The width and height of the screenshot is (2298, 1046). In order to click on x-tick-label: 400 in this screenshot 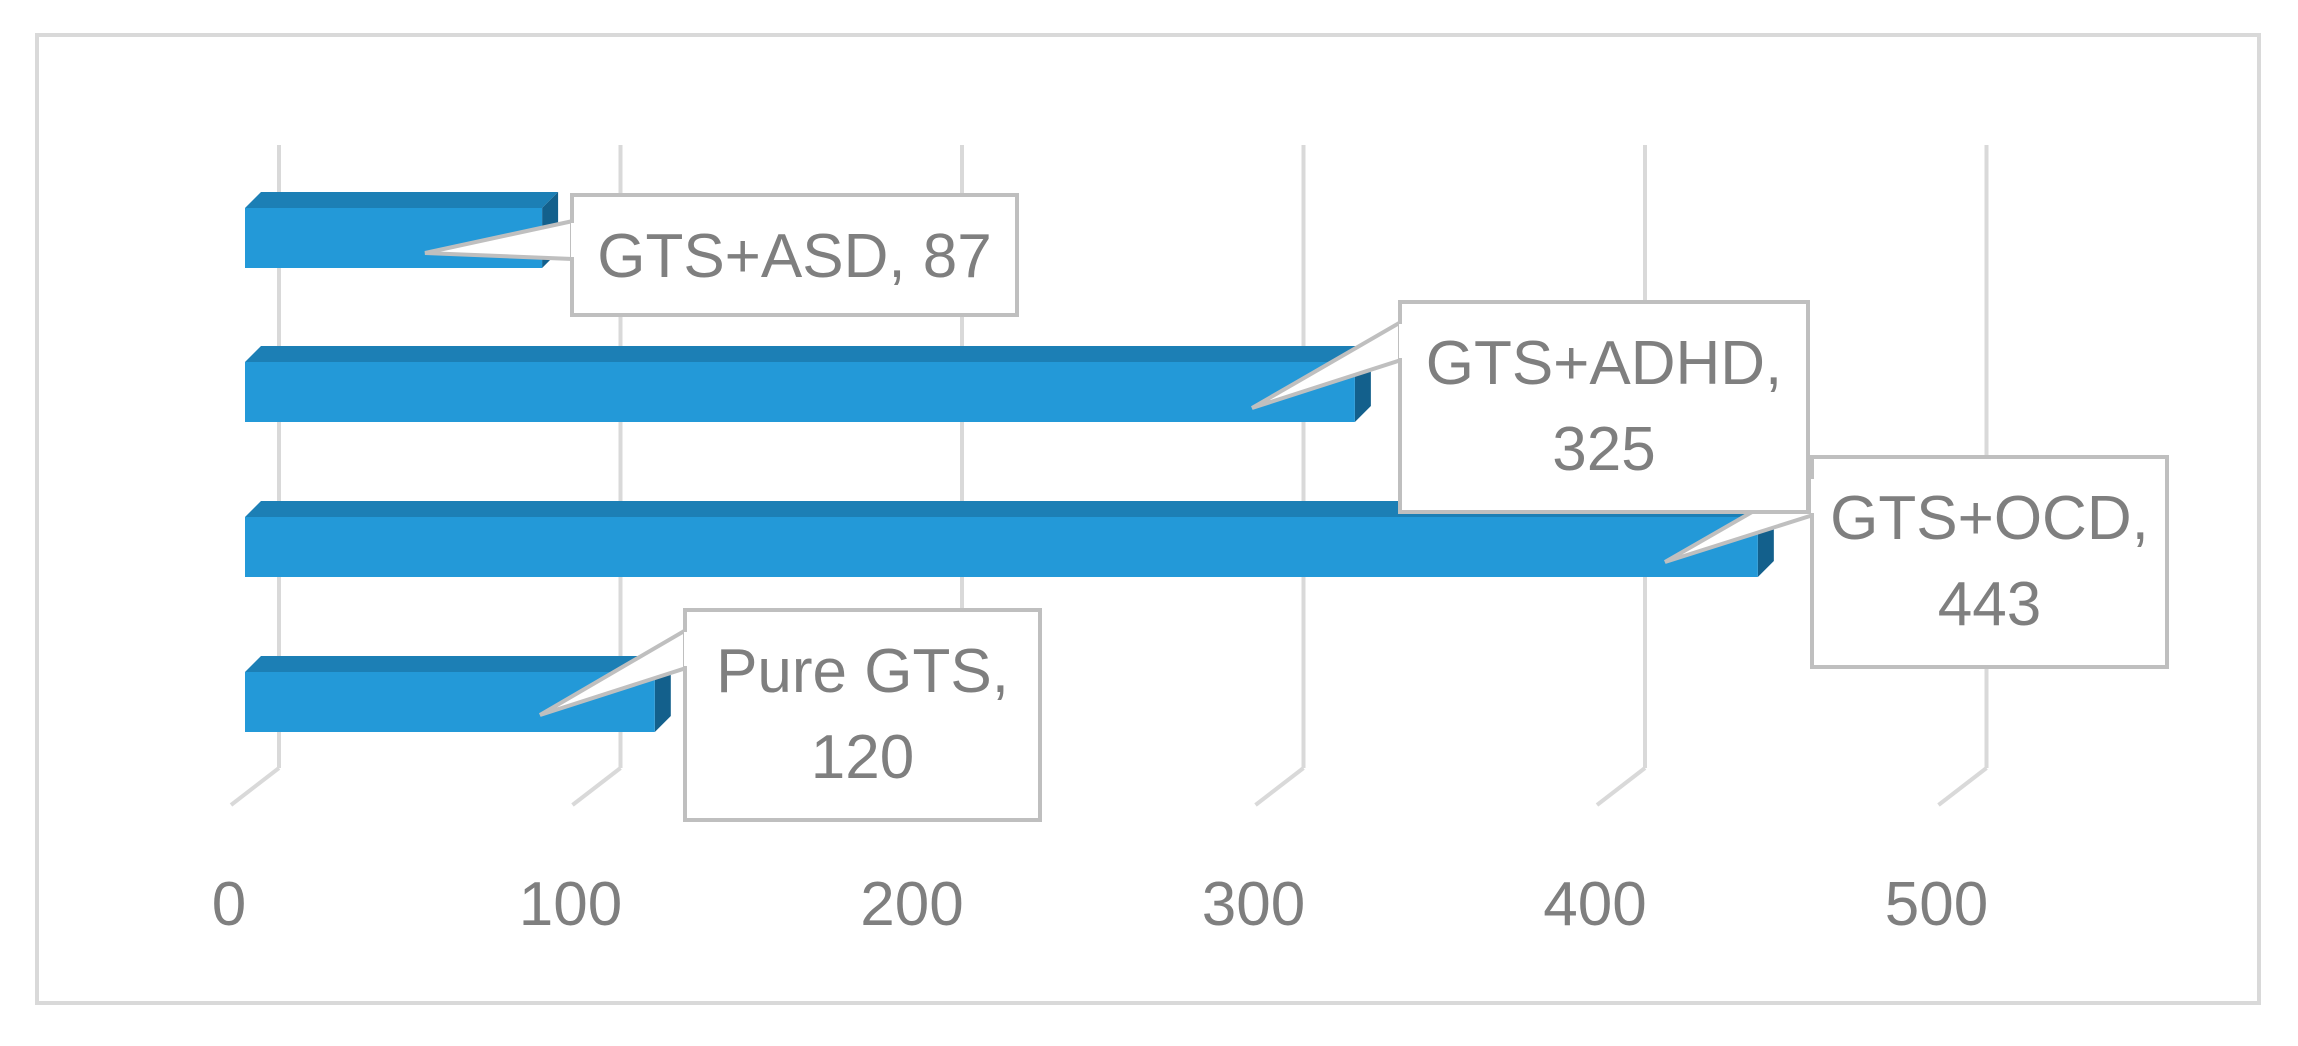, I will do `click(1594, 904)`.